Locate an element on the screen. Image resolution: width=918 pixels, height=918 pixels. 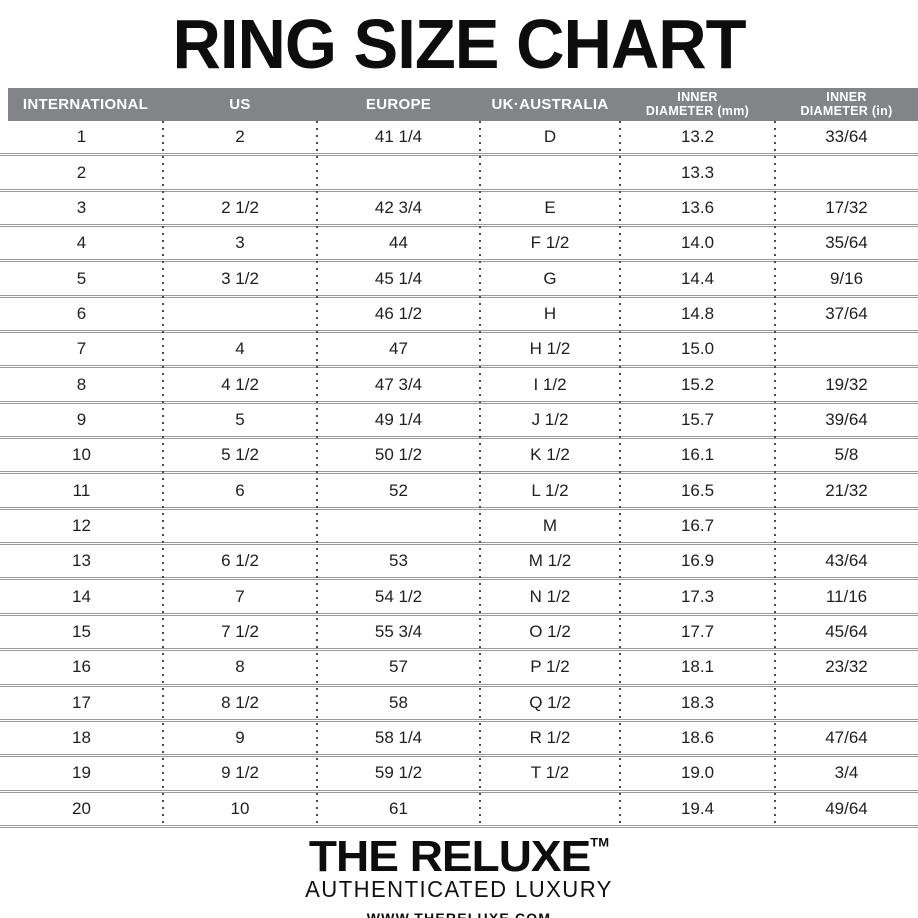
table-row: 15 7 1/2 55 3/4 O 1/2 17.7 45/64 is located at coordinates (459, 634).